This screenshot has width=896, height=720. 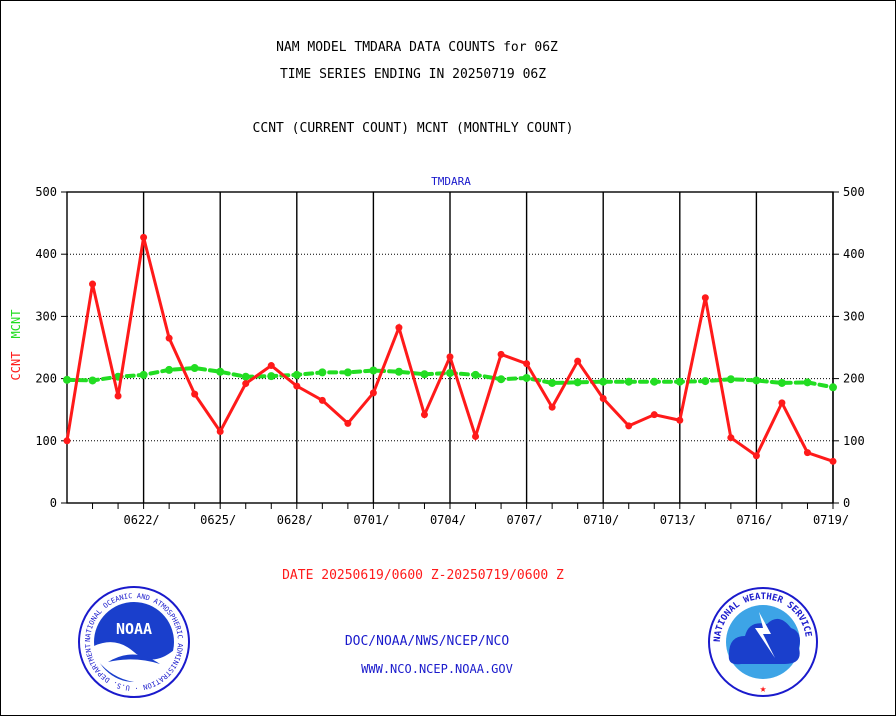 What do you see at coordinates (846, 503) in the screenshot?
I see `y-tick-label-right: 0` at bounding box center [846, 503].